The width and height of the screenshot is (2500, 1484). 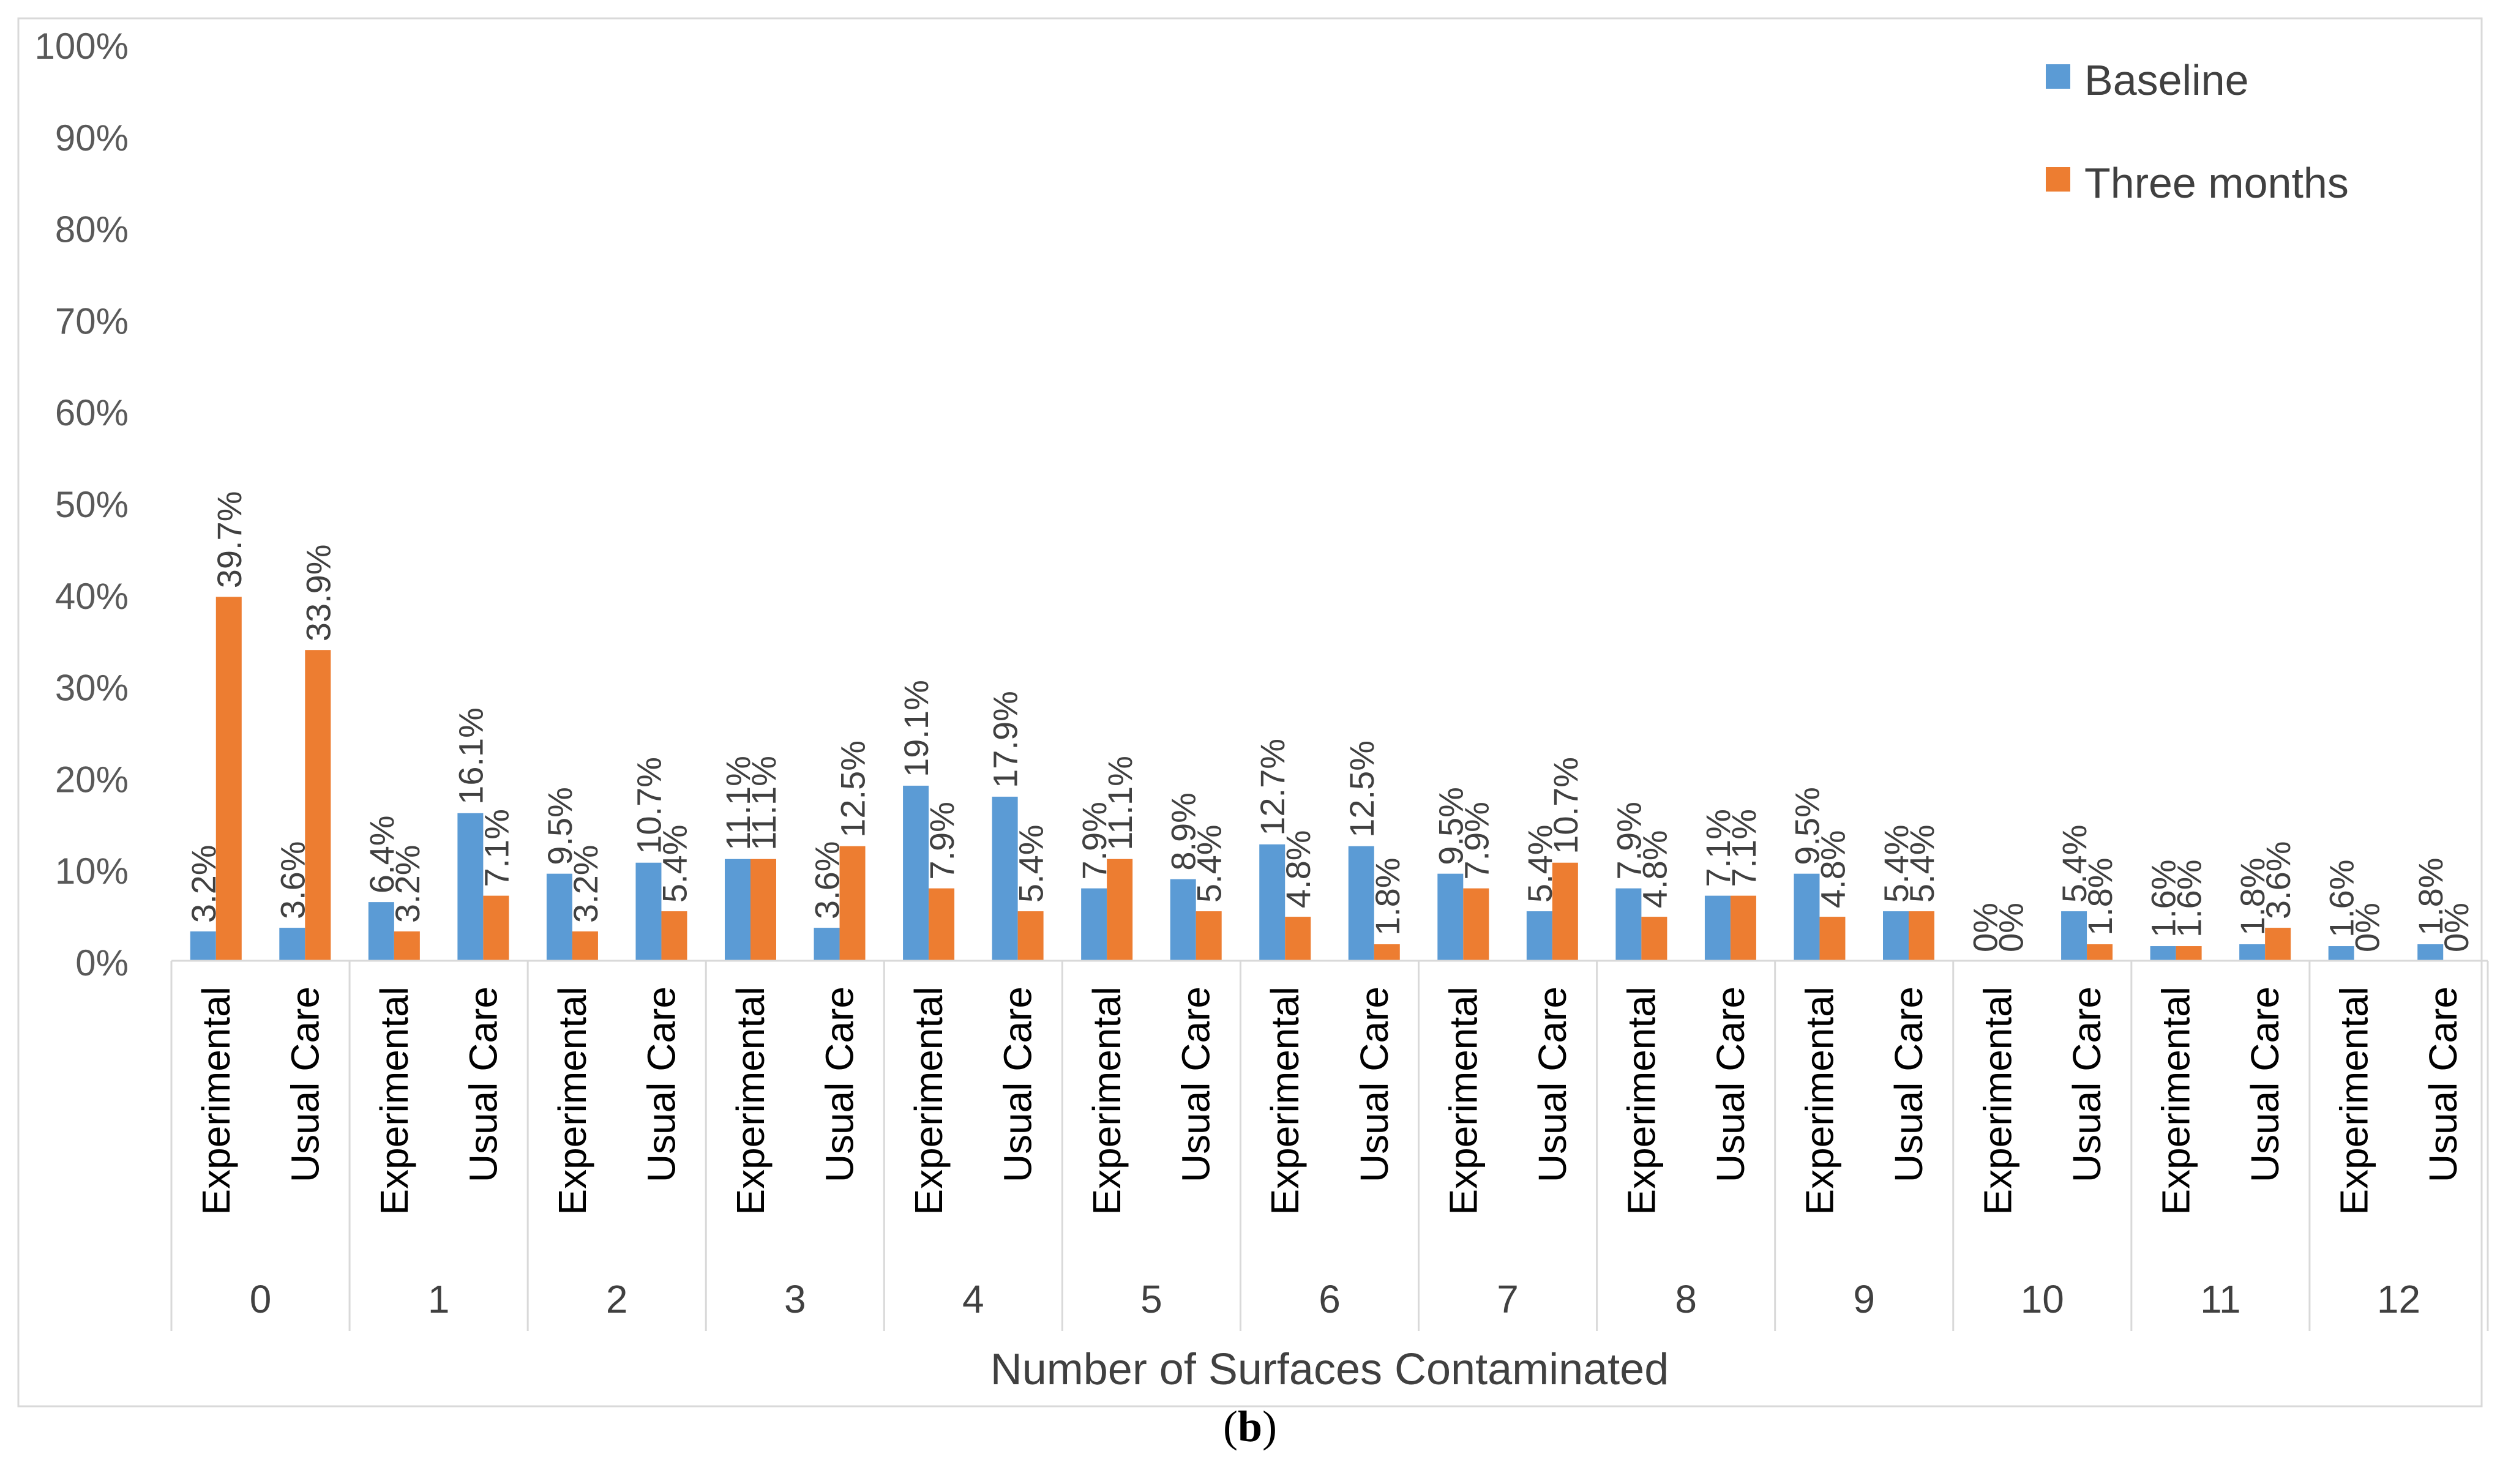 What do you see at coordinates (1329, 1369) in the screenshot?
I see `x-axis-title: Number of Surfaces Contaminated` at bounding box center [1329, 1369].